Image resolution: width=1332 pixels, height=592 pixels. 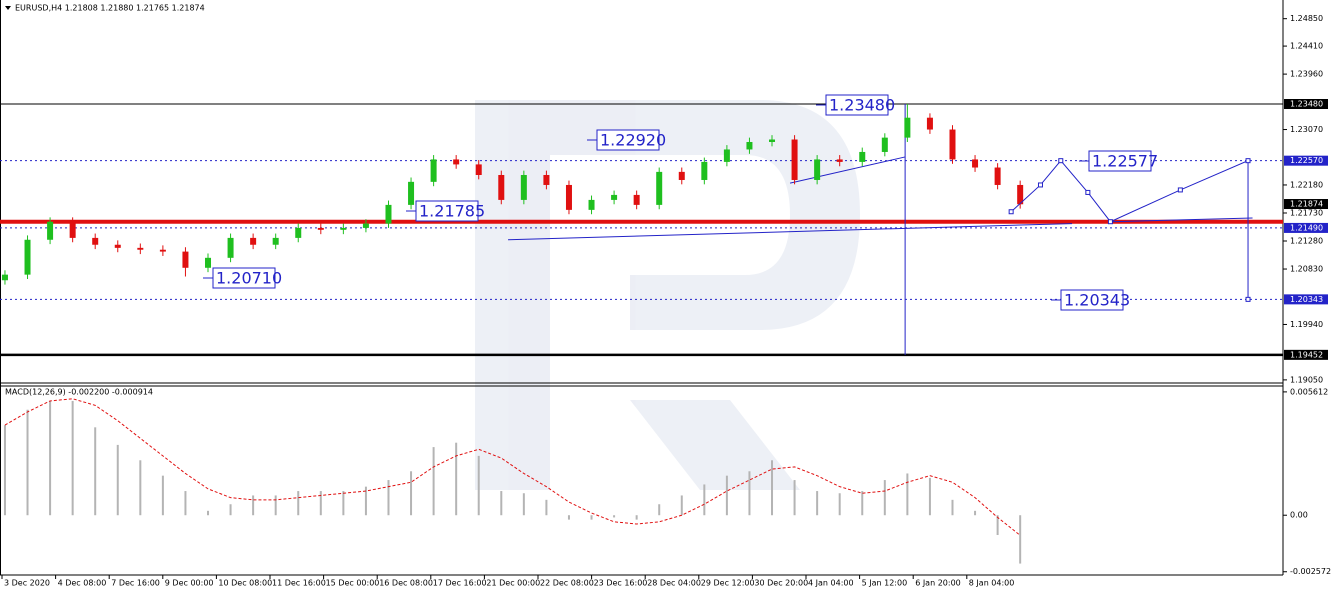 What do you see at coordinates (79, 392) in the screenshot?
I see `macd-title: MACD(12,26,9) -0.002200 -0.000914` at bounding box center [79, 392].